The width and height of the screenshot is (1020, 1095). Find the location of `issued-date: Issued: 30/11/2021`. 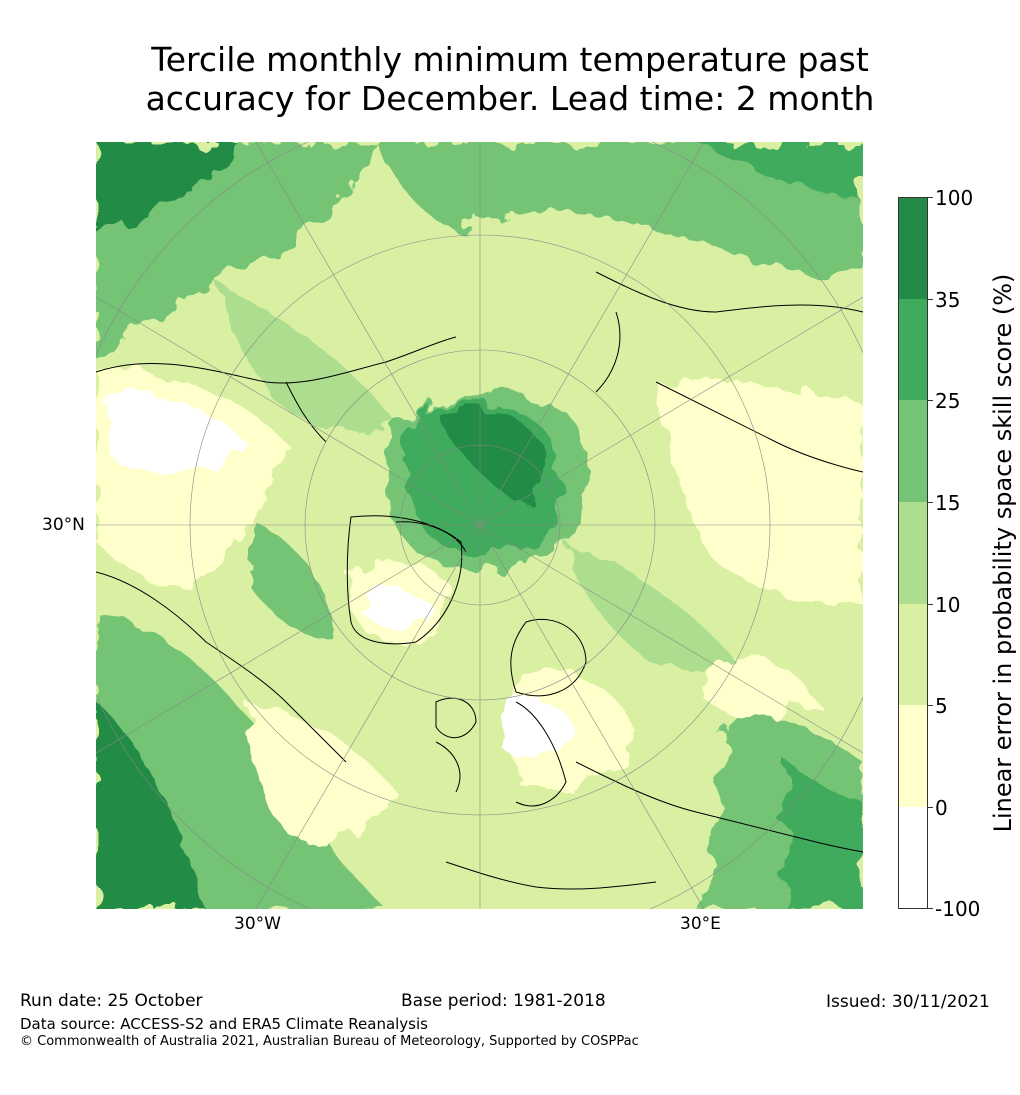

issued-date: Issued: 30/11/2021 is located at coordinates (908, 1002).